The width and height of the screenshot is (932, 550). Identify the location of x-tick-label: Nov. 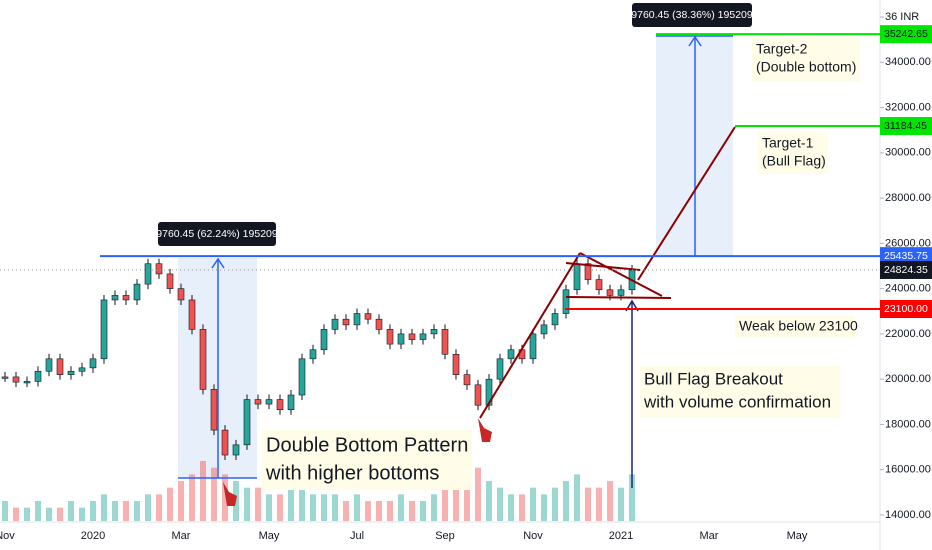
(533, 536).